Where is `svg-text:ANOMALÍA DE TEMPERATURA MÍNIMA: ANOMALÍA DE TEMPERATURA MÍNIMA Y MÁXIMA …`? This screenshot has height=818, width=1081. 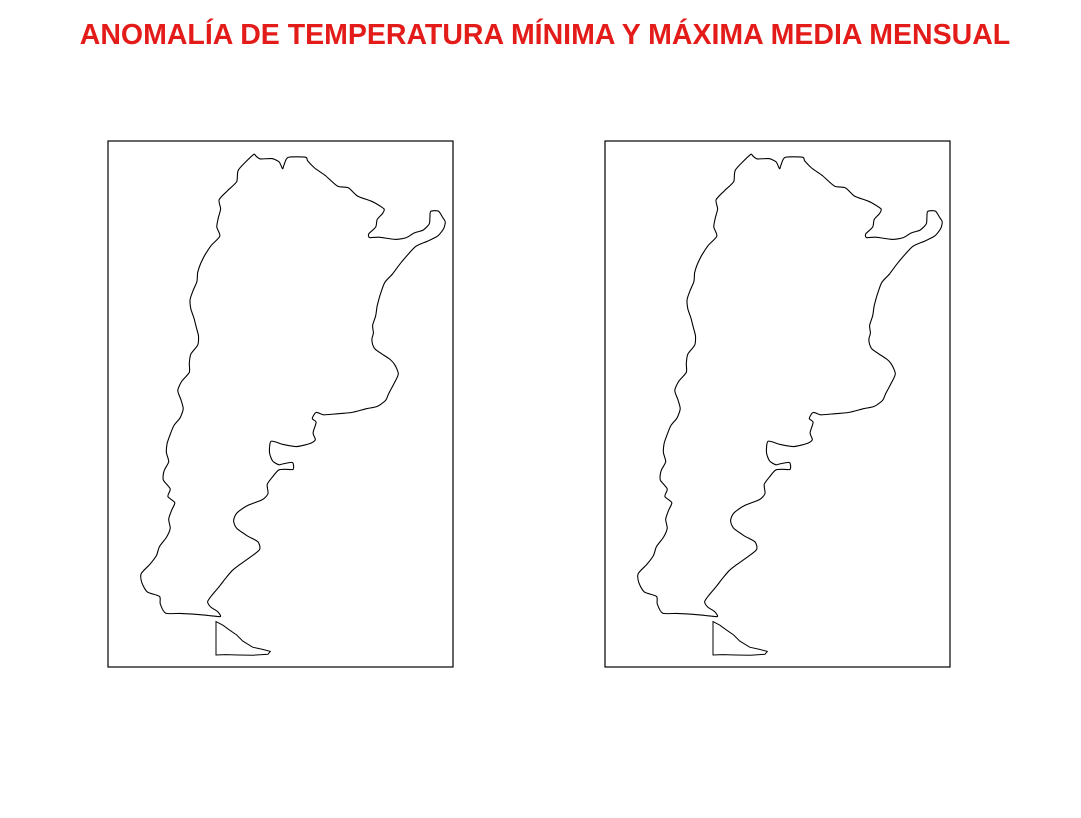
svg-text:ANOMALÍA DE TEMPERATURA MÍNIMA: ANOMALÍA DE TEMPERATURA MÍNIMA Y MÁXIMA … is located at coordinates (545, 35).